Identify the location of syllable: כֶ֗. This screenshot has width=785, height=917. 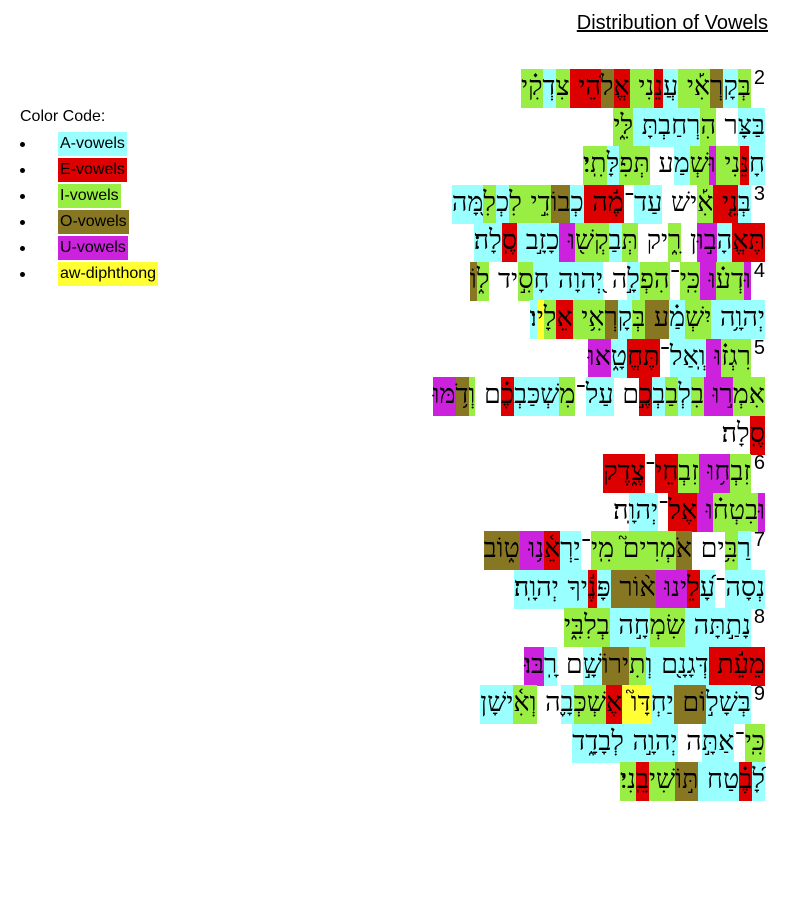
(507, 396).